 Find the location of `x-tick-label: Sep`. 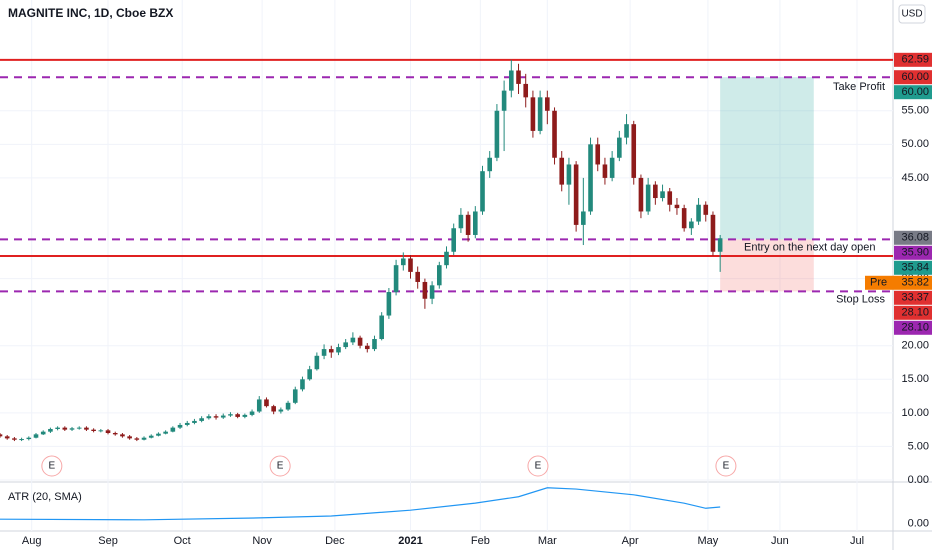

x-tick-label: Sep is located at coordinates (108, 541).